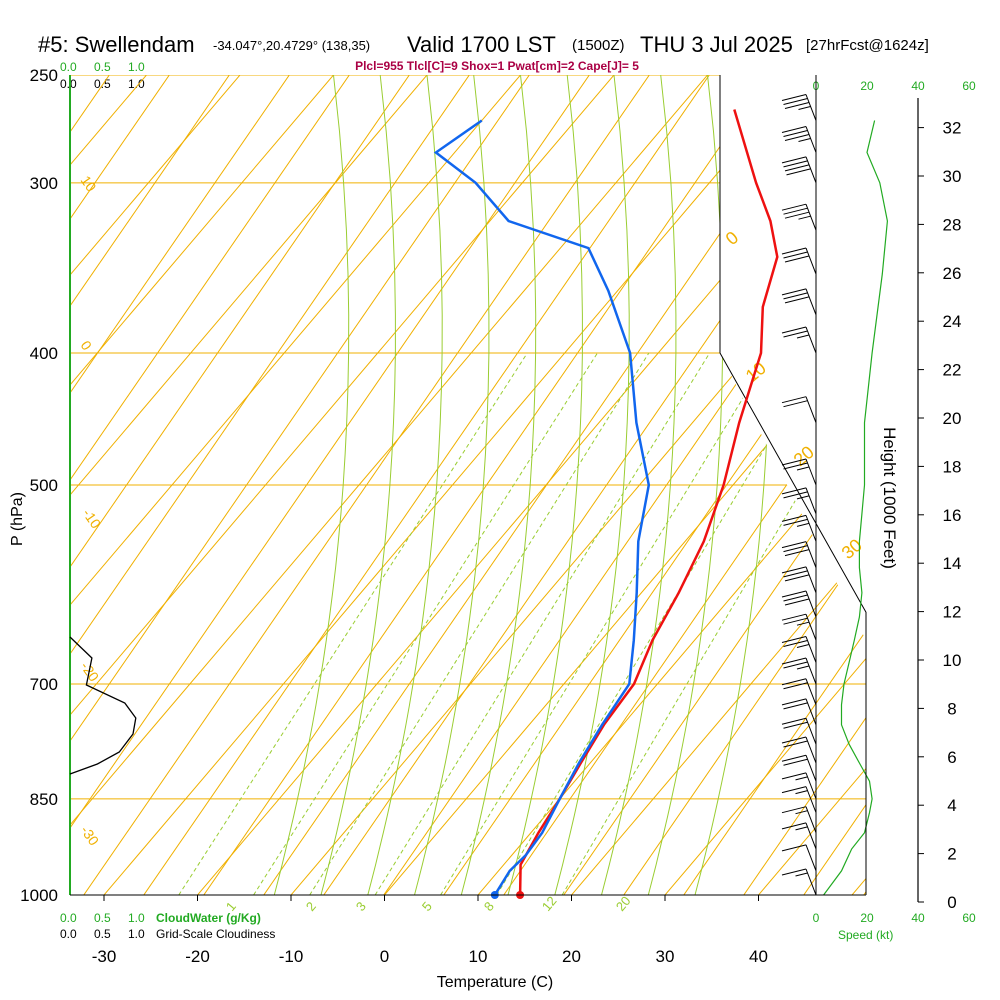  What do you see at coordinates (361, 906) in the screenshot?
I see `mixing-ratio-label: 3` at bounding box center [361, 906].